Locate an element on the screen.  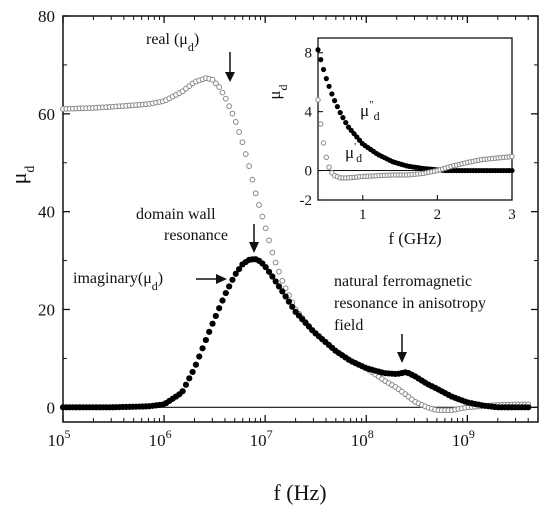
annotation-real: real (μd) is located at coordinates (190, 56).